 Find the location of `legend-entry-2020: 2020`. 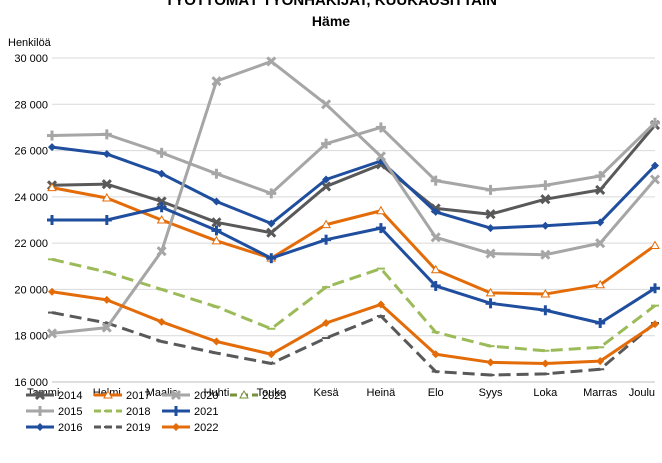

legend-entry-2020: 2020 is located at coordinates (190, 395).